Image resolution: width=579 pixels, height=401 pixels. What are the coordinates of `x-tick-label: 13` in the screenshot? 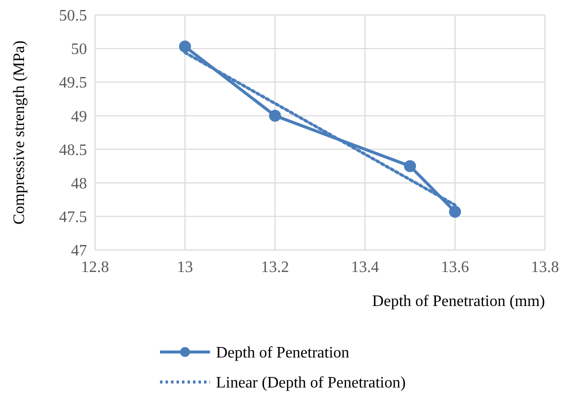 It's located at (185, 267).